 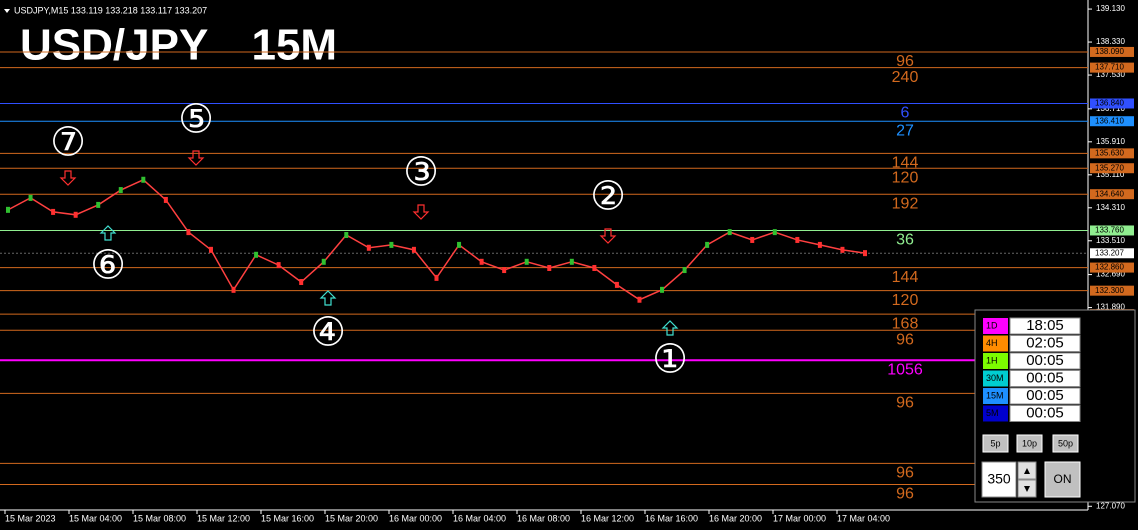 I want to click on level-count: 6, so click(x=905, y=113).